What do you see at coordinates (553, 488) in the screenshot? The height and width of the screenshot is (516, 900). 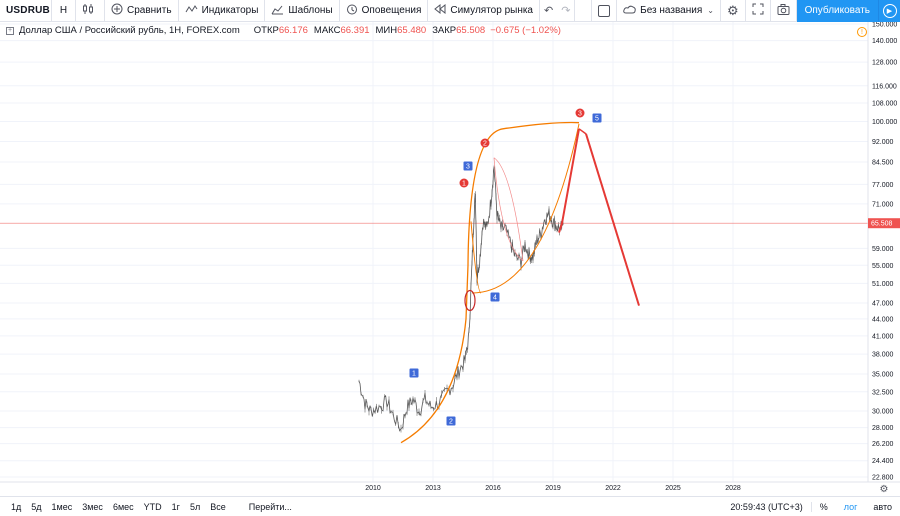 I see `time-tick-label: 2019` at bounding box center [553, 488].